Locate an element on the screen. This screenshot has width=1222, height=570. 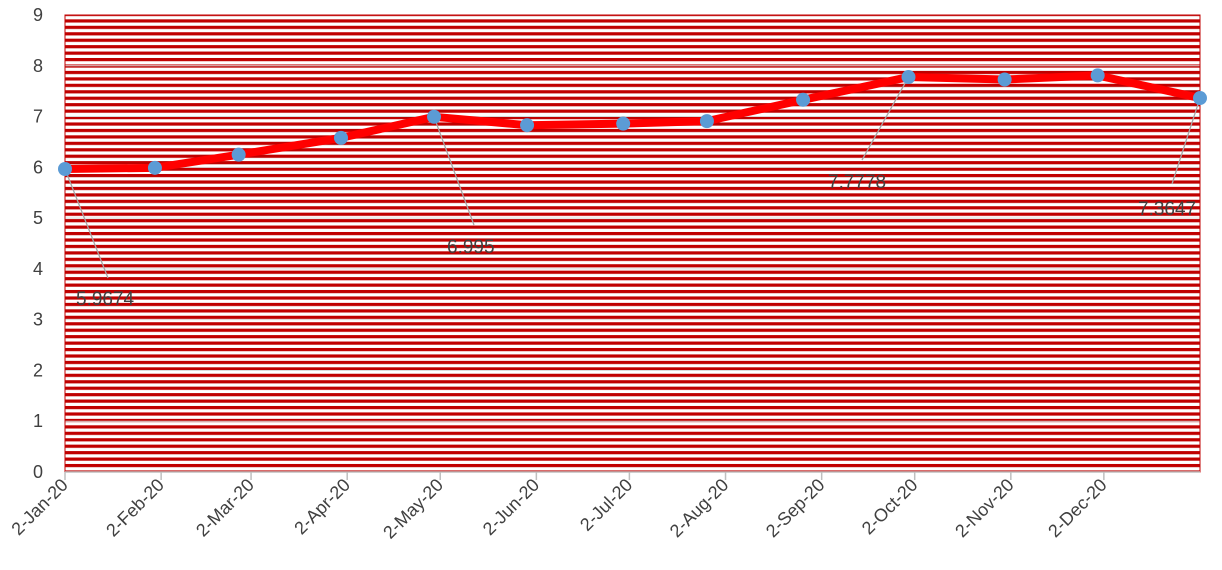
x-tick-label: 2-Sep-20 is located at coordinates (795, 508).